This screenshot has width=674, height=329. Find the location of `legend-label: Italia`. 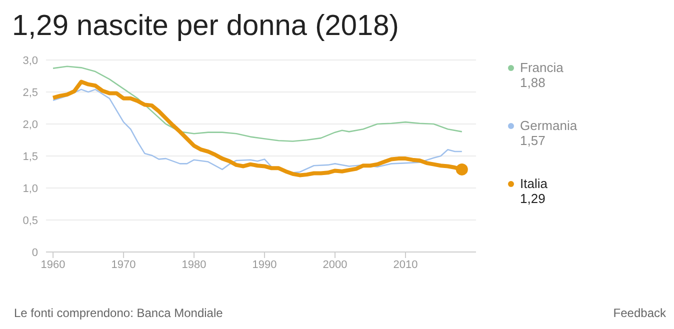

legend-label: Italia is located at coordinates (534, 183).